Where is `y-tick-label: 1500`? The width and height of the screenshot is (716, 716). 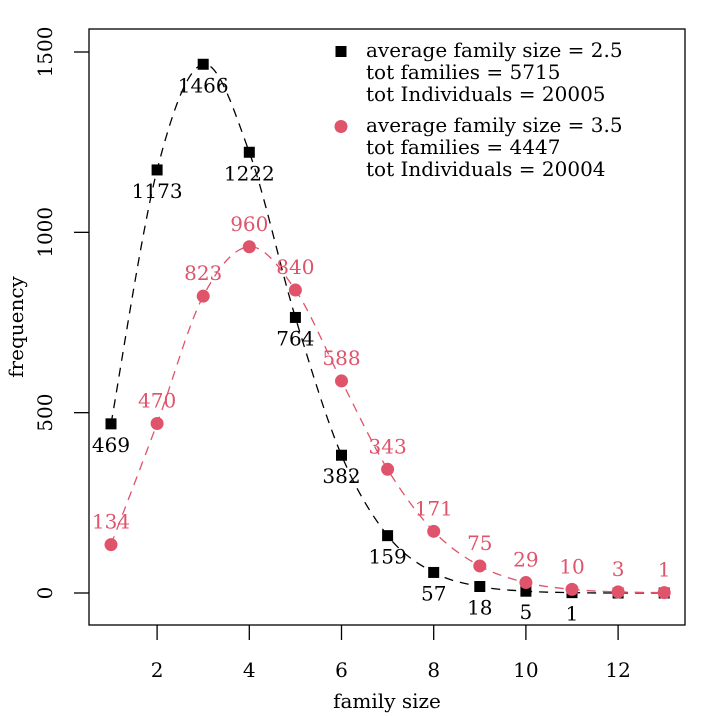
y-tick-label: 1500 is located at coordinates (45, 52).